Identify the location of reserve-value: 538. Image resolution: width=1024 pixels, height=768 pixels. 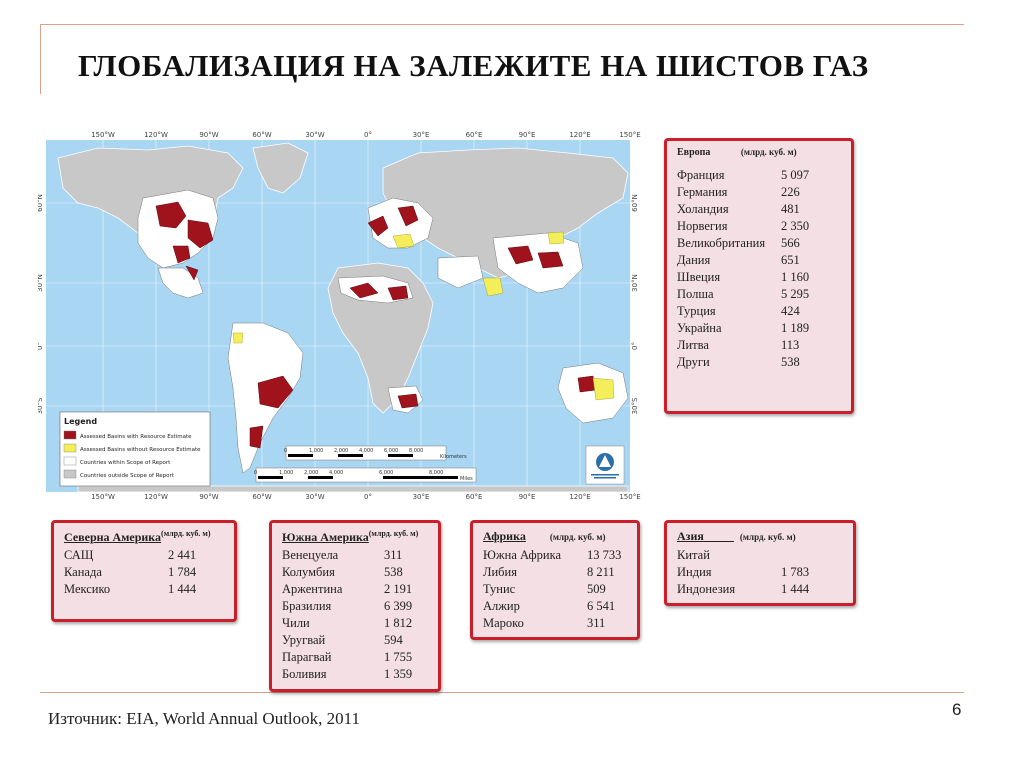
(790, 362).